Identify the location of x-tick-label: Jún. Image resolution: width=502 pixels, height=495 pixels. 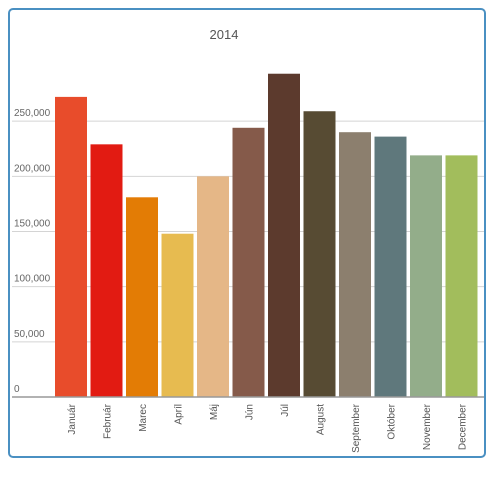
(250, 412).